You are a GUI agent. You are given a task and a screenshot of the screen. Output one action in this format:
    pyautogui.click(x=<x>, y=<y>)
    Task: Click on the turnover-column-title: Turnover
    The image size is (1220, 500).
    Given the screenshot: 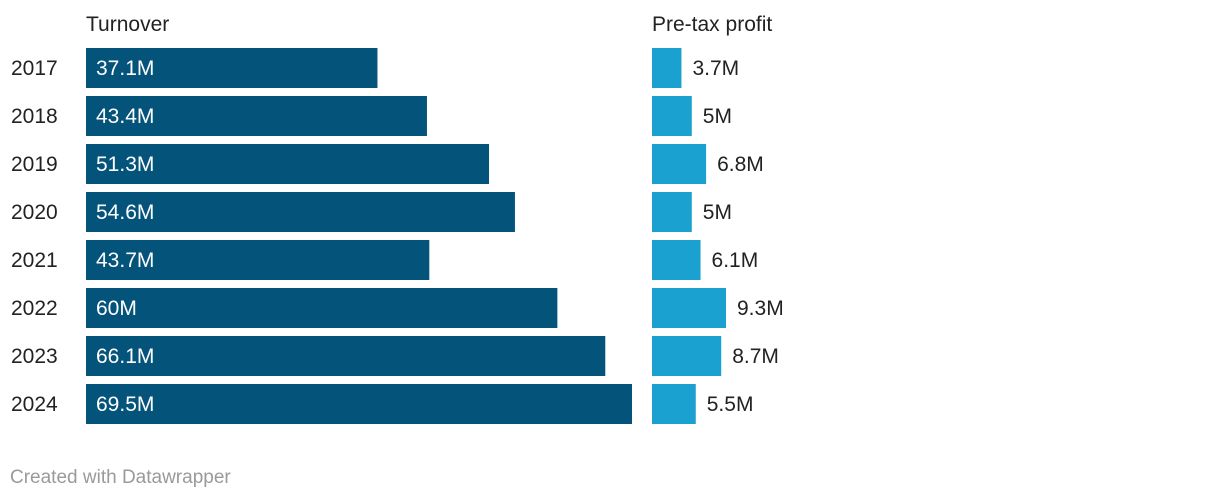 What is the action you would take?
    pyautogui.click(x=127, y=24)
    